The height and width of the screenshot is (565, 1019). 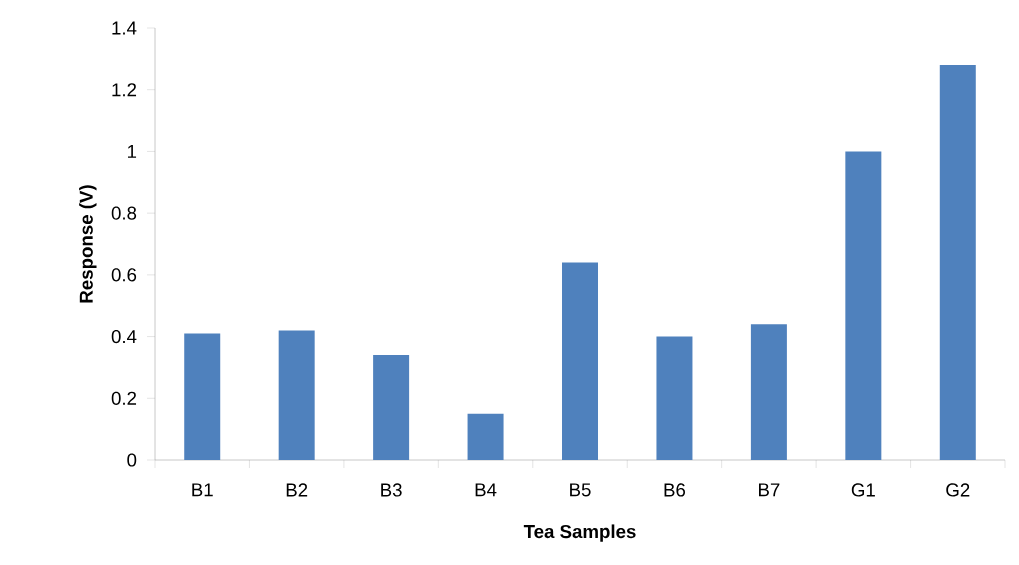 What do you see at coordinates (958, 490) in the screenshot?
I see `x-tick-label: G2` at bounding box center [958, 490].